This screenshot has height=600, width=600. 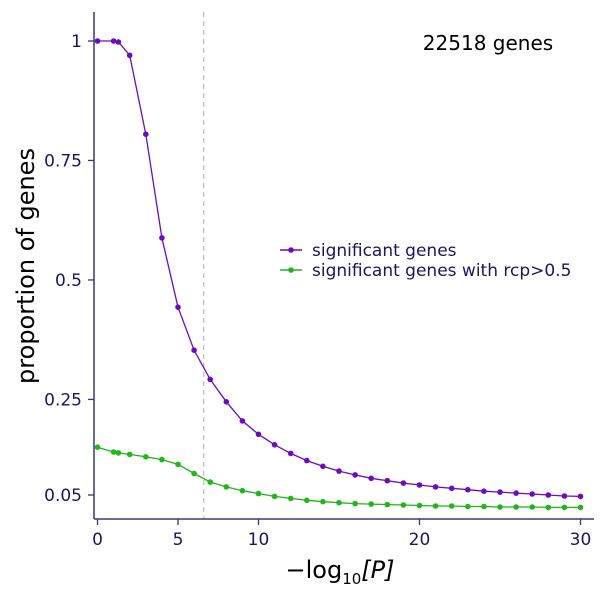 What do you see at coordinates (351, 579) in the screenshot?
I see `x-axis-title-subscript: 10` at bounding box center [351, 579].